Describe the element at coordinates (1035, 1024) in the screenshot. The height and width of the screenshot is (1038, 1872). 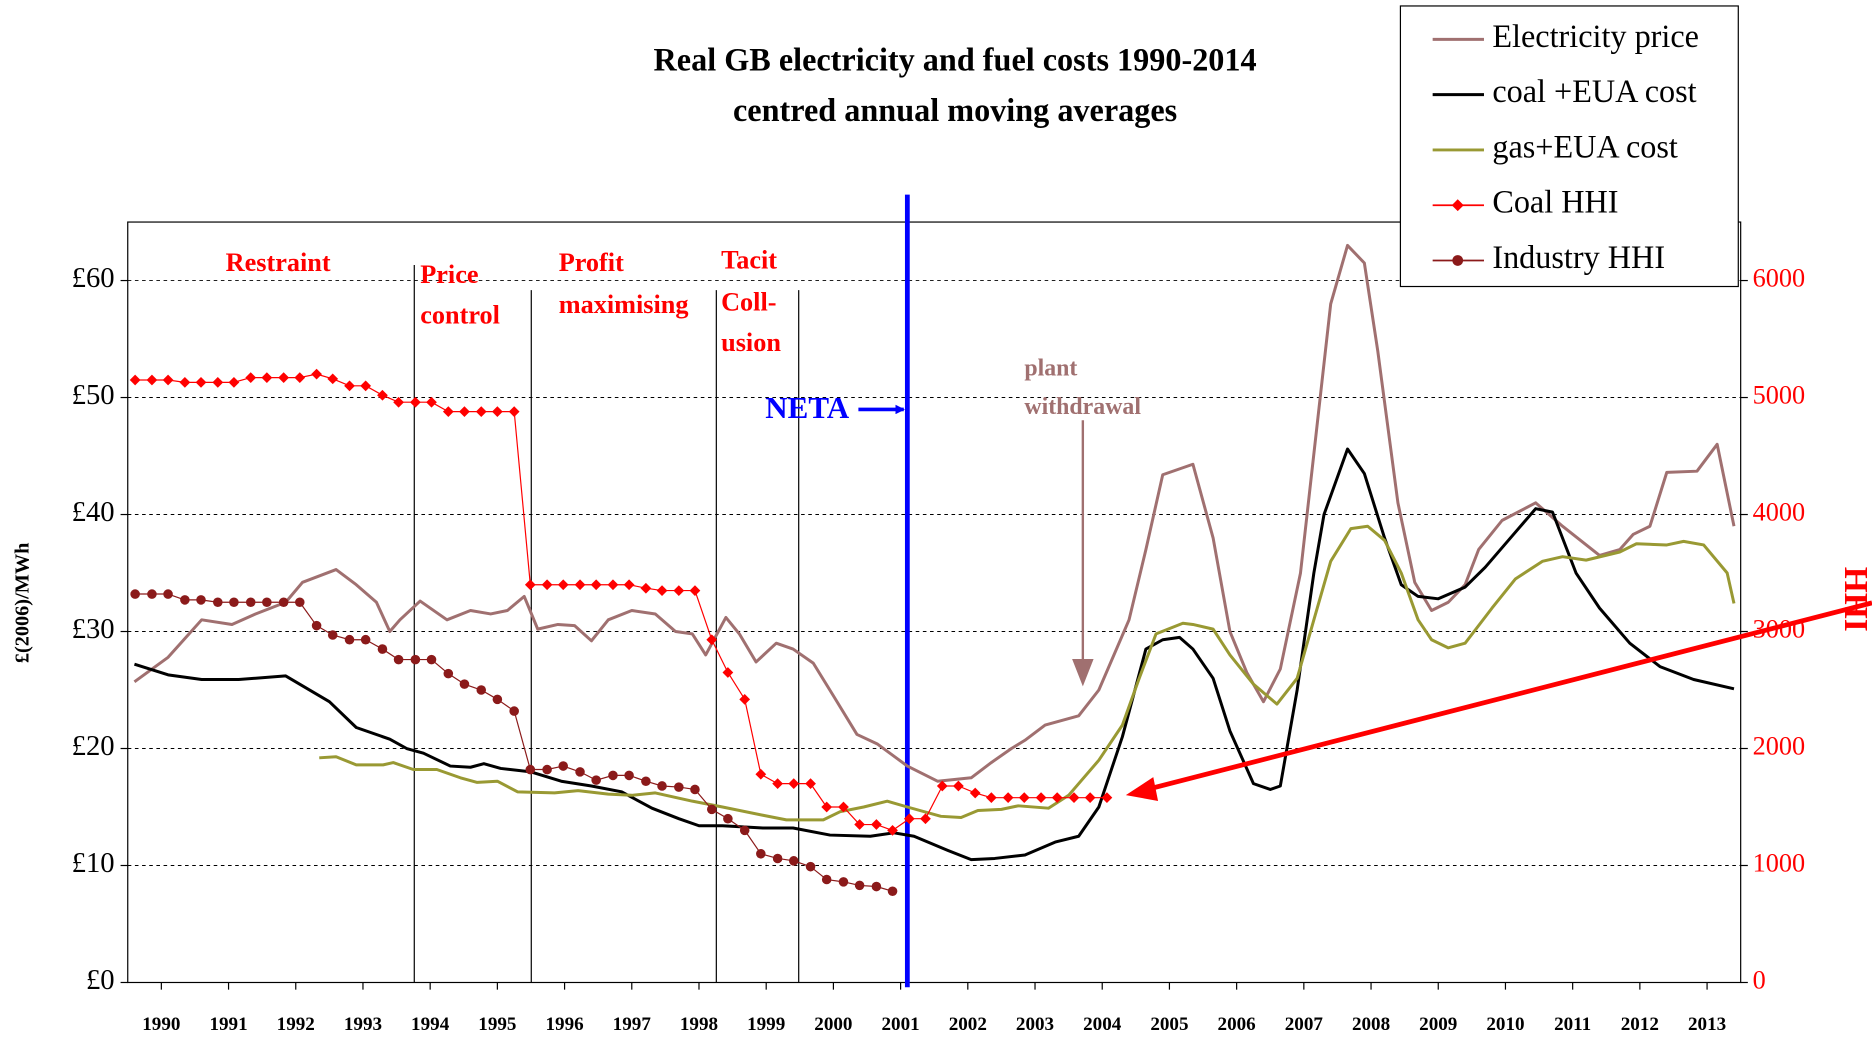
I see `x-tick-label: 2003` at that location.